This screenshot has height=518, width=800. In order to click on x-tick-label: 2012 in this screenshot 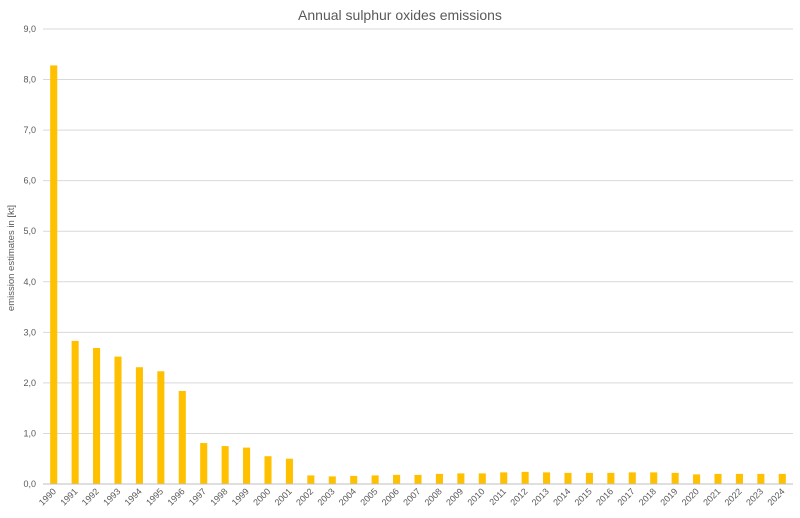, I will do `click(518, 496)`.